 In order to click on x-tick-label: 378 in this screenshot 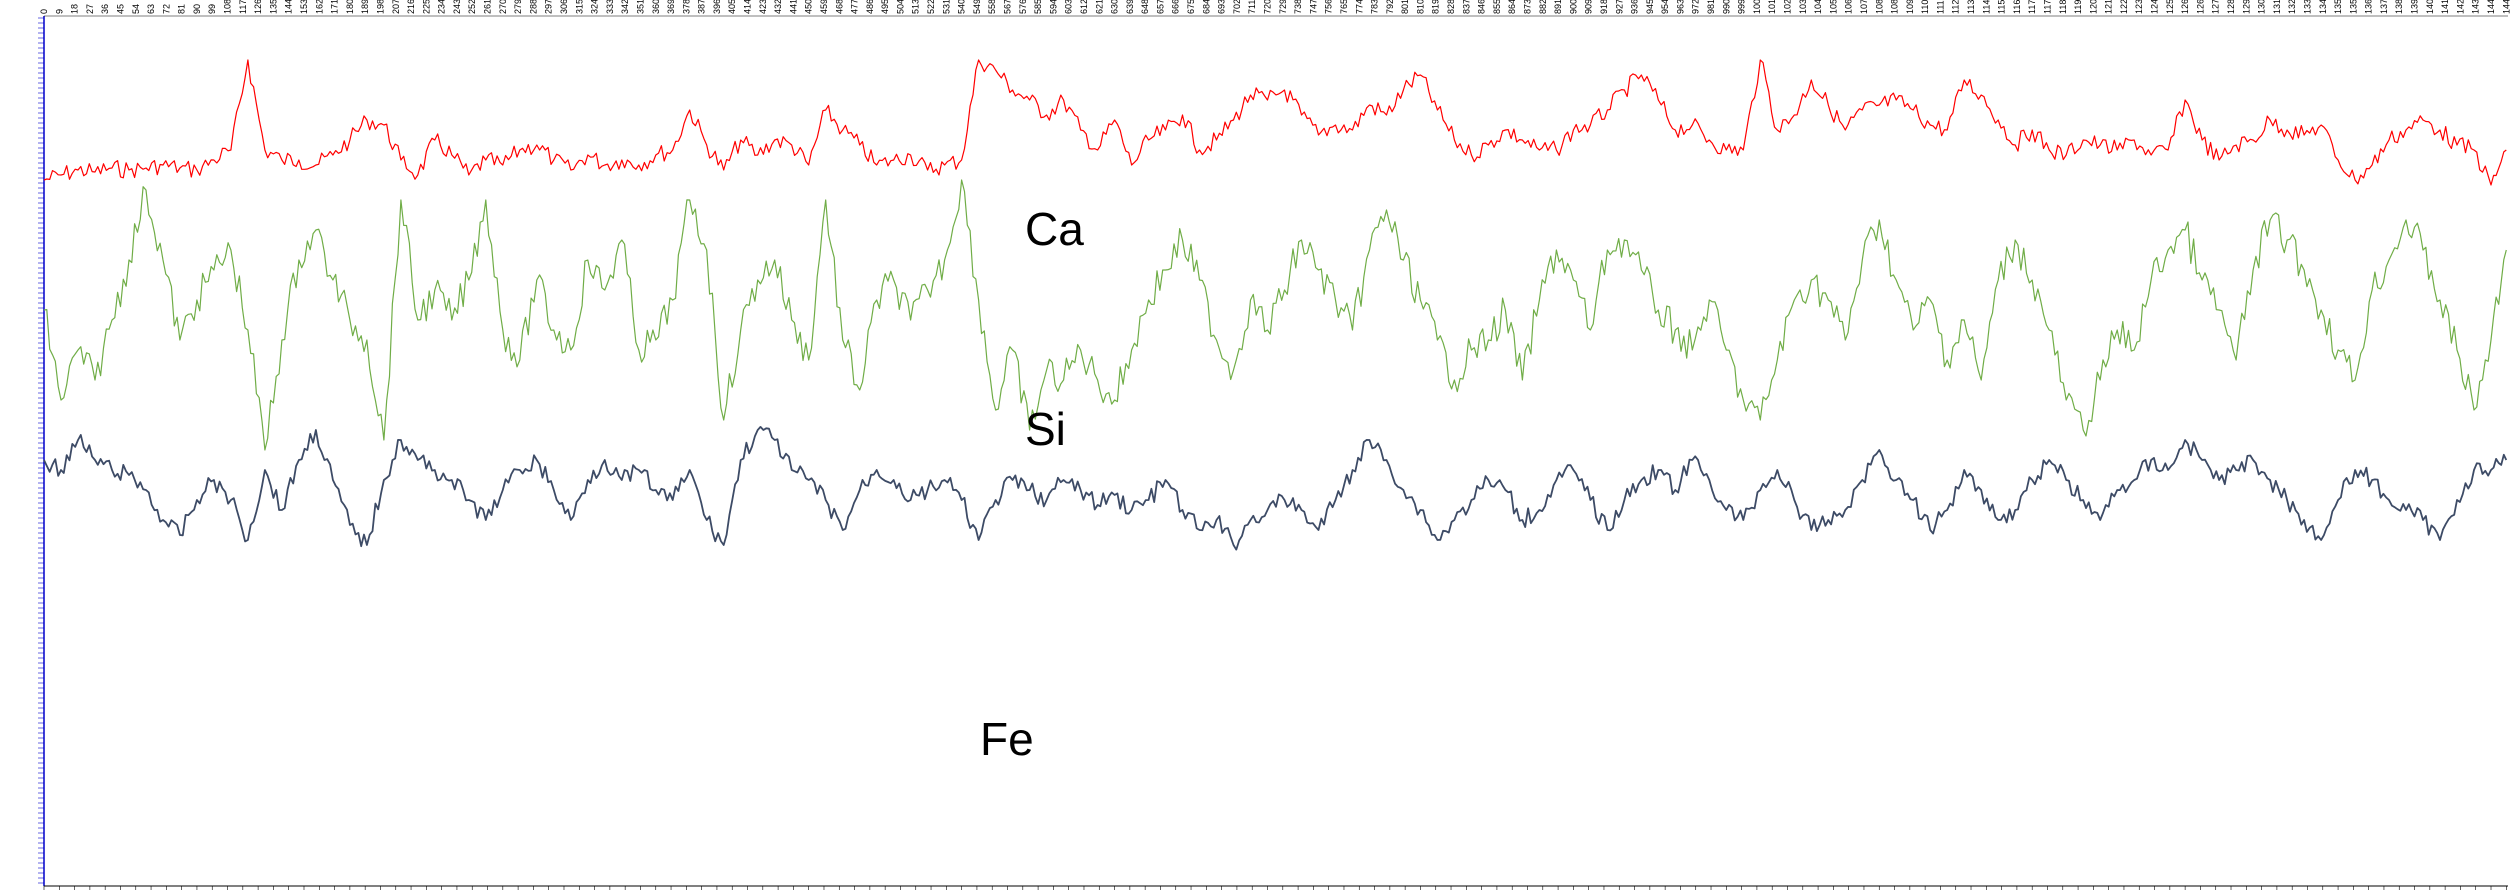, I will do `click(686, 7)`.